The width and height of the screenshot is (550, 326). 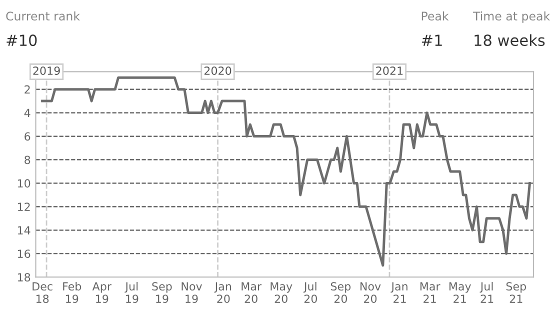 I want to click on y-tick-label: 8, so click(x=27, y=160).